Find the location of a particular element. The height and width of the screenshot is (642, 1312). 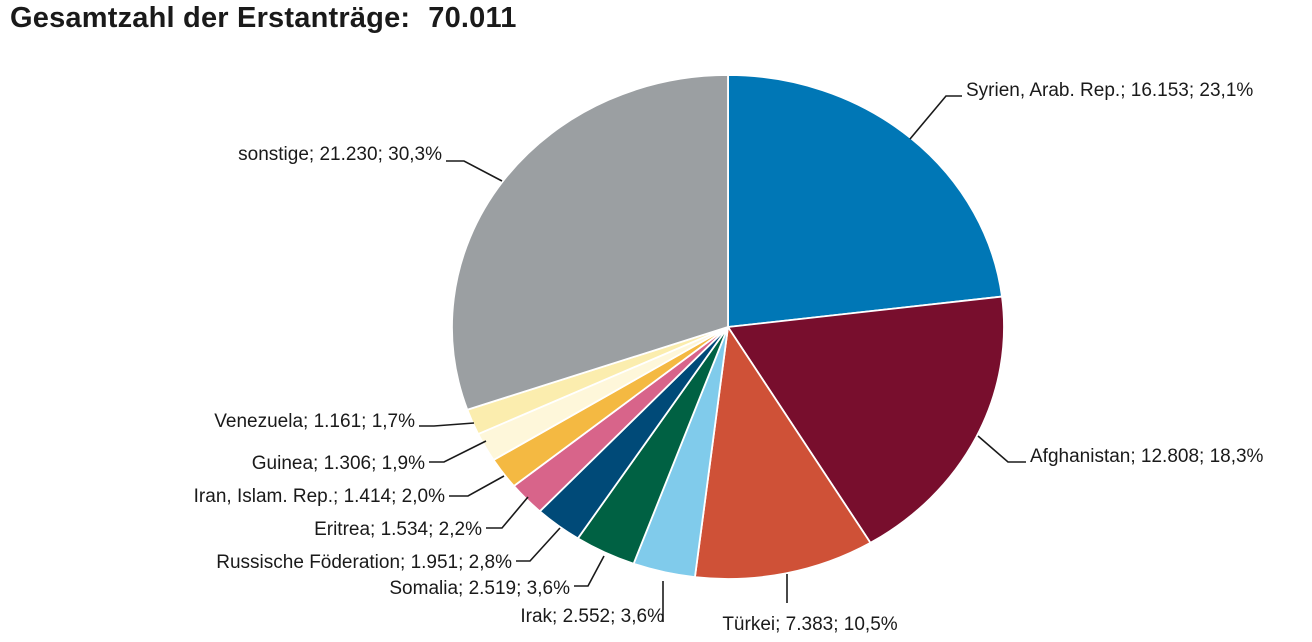

data-label-somalia: Somalia; 2.519; 3,6% is located at coordinates (479, 588).